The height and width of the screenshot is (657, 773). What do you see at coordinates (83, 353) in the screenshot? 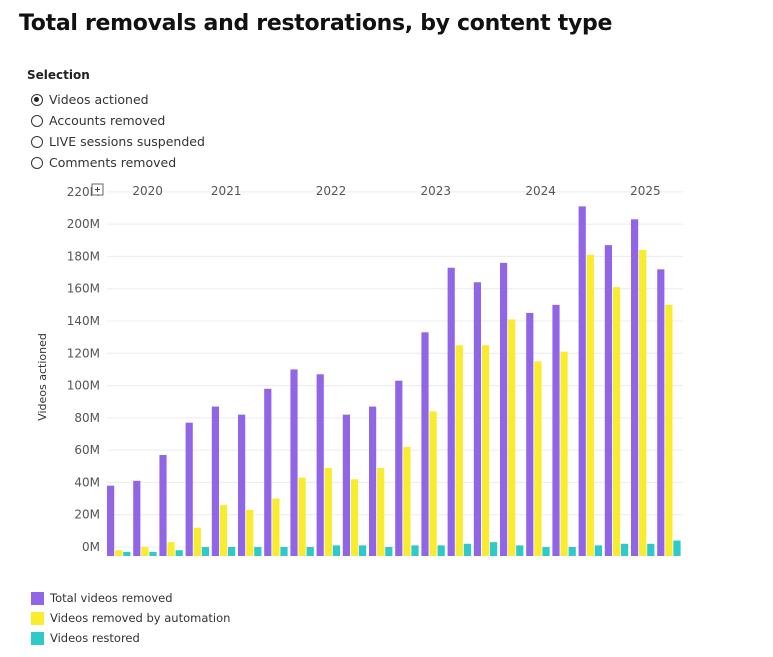
I see `y-tick-label: 120M` at bounding box center [83, 353].